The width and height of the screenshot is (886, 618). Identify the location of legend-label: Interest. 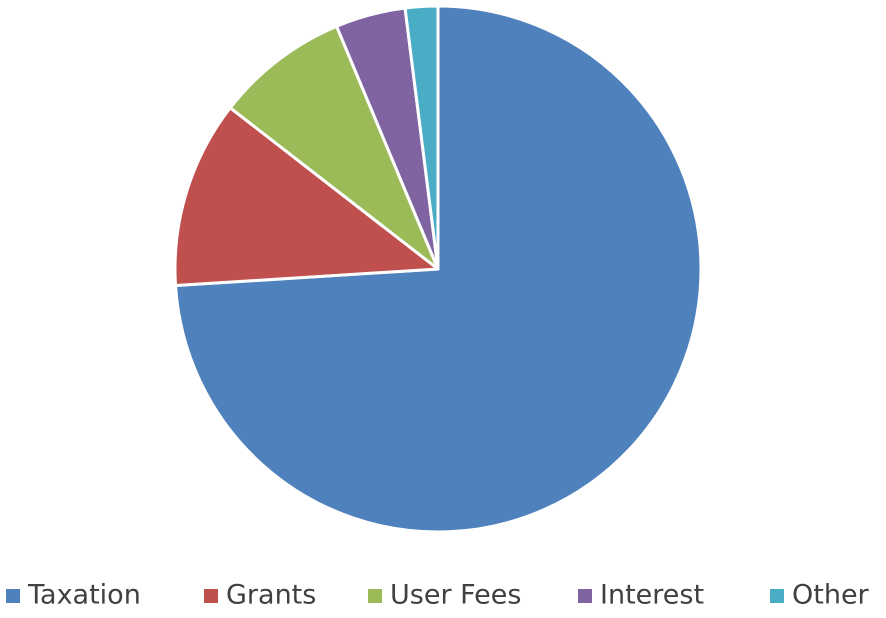
(652, 595).